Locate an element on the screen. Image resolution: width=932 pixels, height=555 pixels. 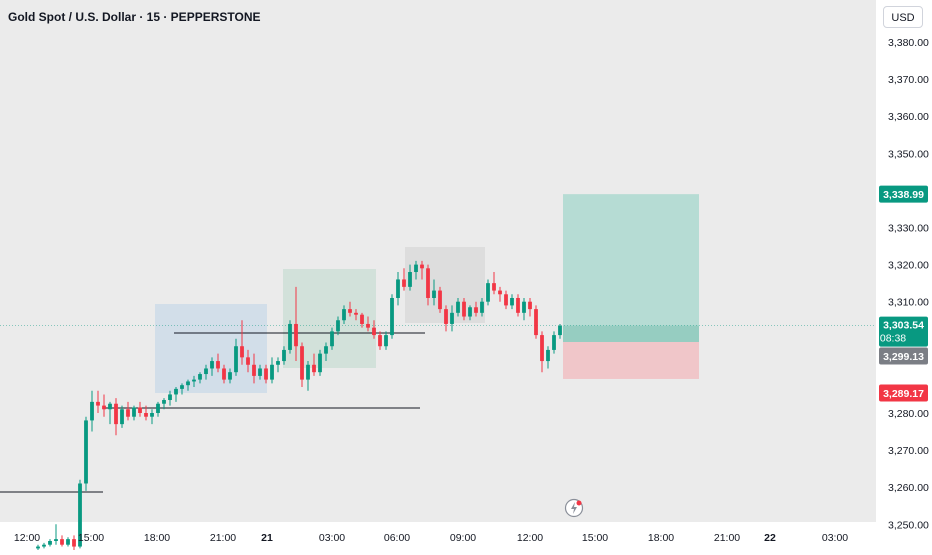
currency-button: USD is located at coordinates (903, 17).